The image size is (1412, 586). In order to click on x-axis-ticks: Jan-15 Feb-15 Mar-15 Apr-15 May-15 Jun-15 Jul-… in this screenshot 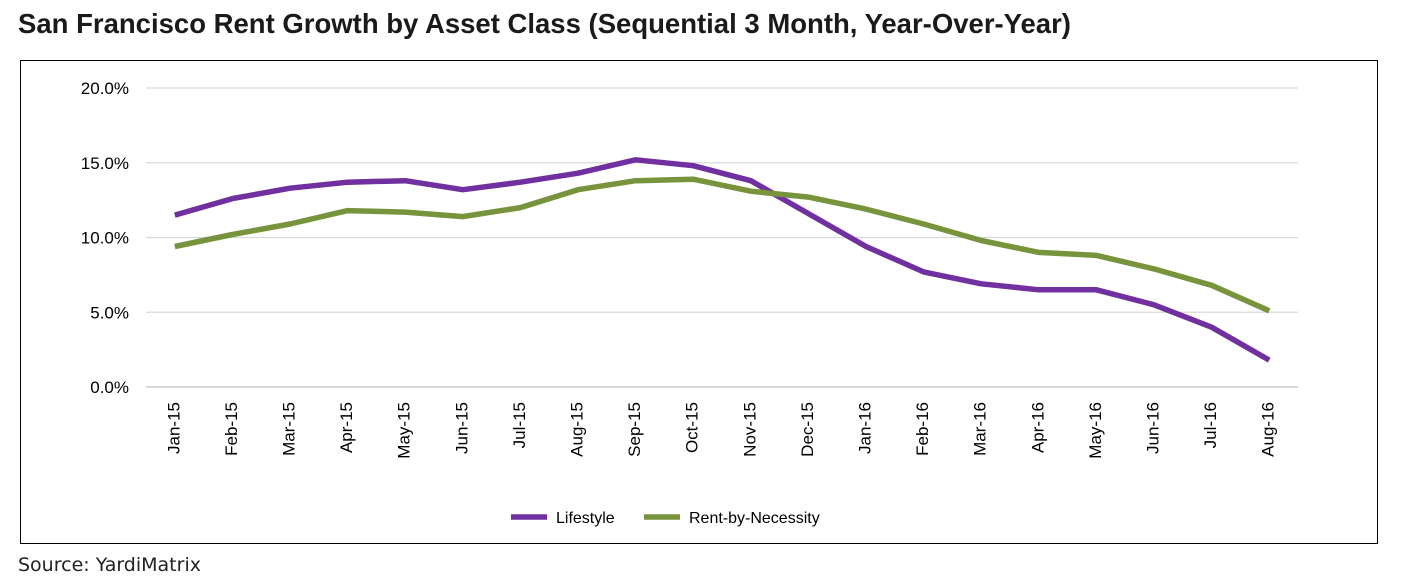, I will do `click(720, 430)`.